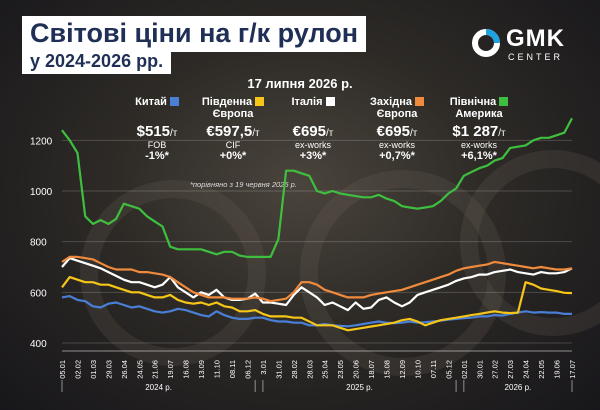  Describe the element at coordinates (402, 369) in the screenshot. I see `x-tick-label: 12.09` at that location.